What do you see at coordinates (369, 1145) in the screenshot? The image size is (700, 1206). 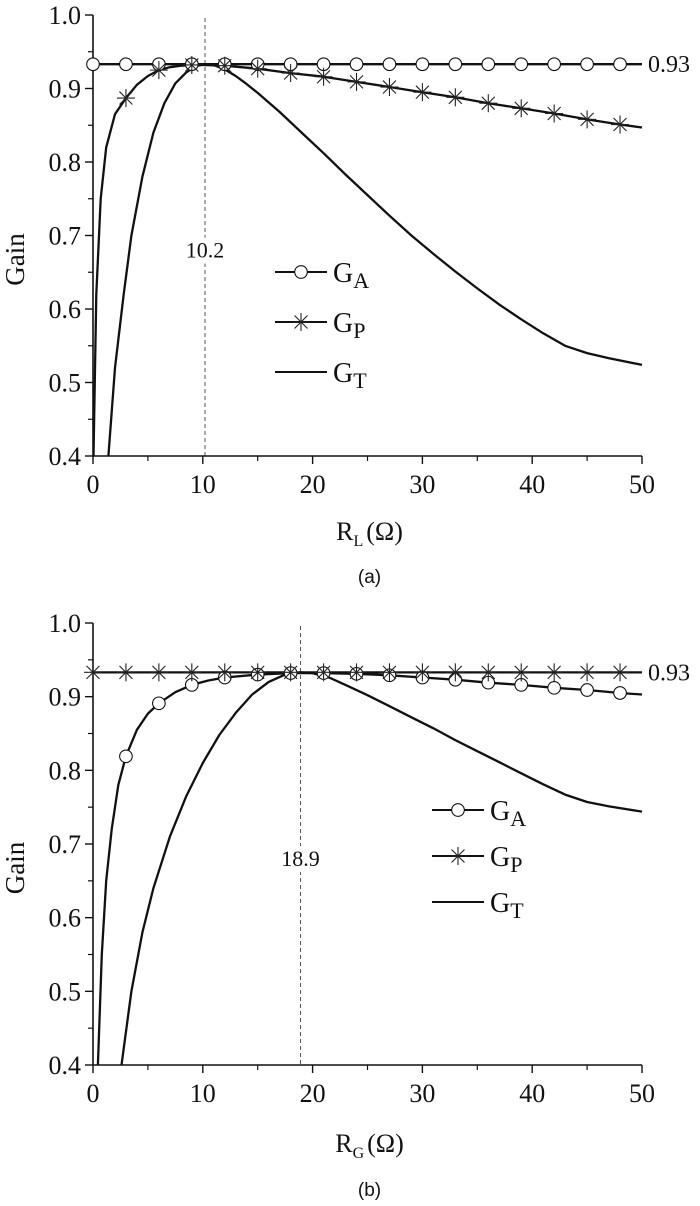 I see `x-axis-label: RG (Ω)` at bounding box center [369, 1145].